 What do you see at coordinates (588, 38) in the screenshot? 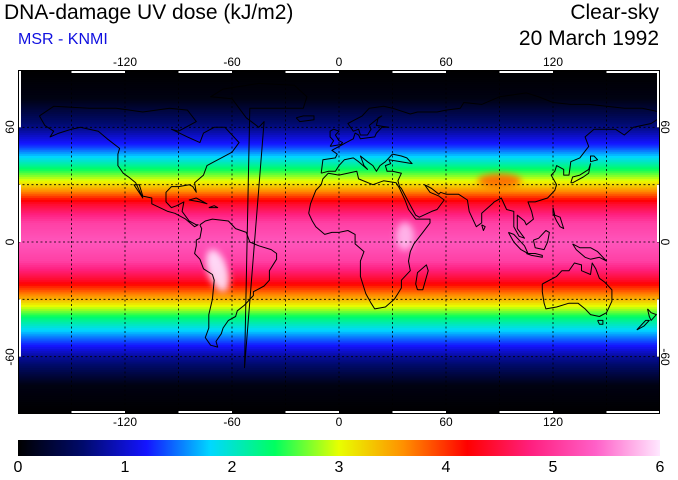
I see `date-label: 20 March 1992` at bounding box center [588, 38].